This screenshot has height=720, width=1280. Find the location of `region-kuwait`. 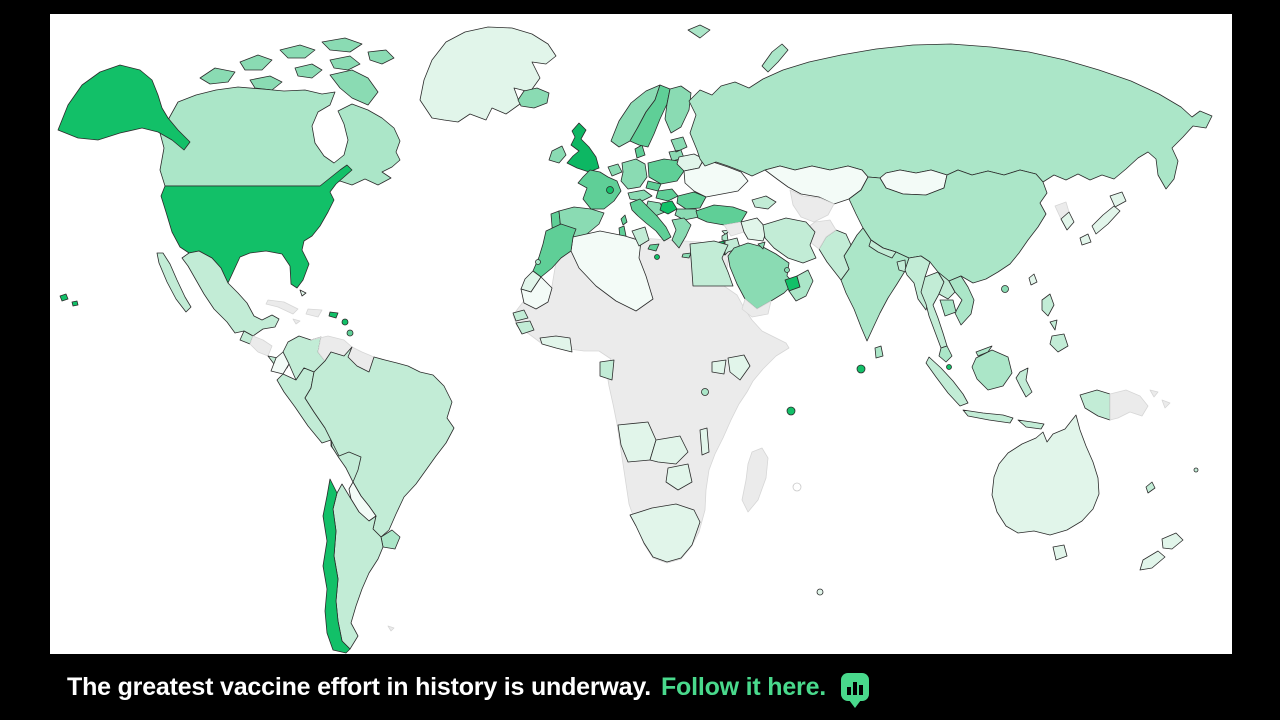

region-kuwait is located at coordinates (761, 245).